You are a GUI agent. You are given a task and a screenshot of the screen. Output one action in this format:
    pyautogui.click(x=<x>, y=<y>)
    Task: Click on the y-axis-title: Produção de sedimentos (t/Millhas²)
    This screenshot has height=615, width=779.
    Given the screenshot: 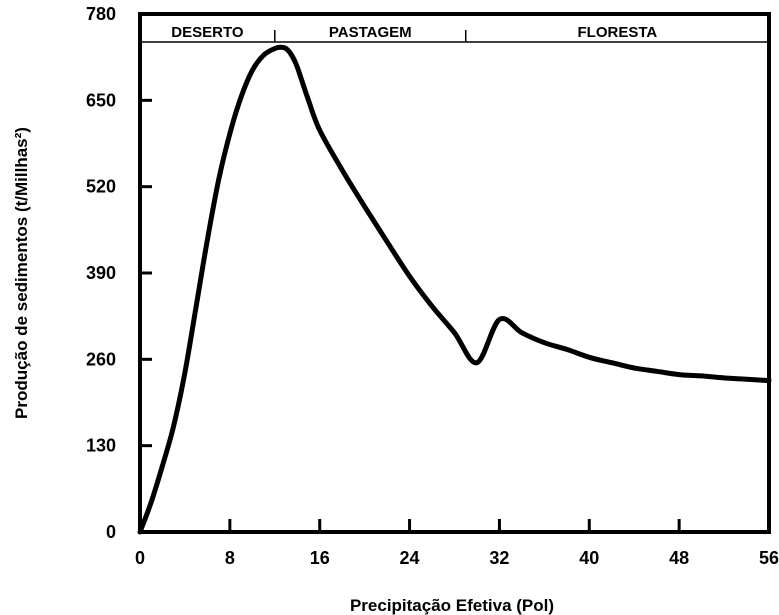 What is the action you would take?
    pyautogui.click(x=21, y=273)
    